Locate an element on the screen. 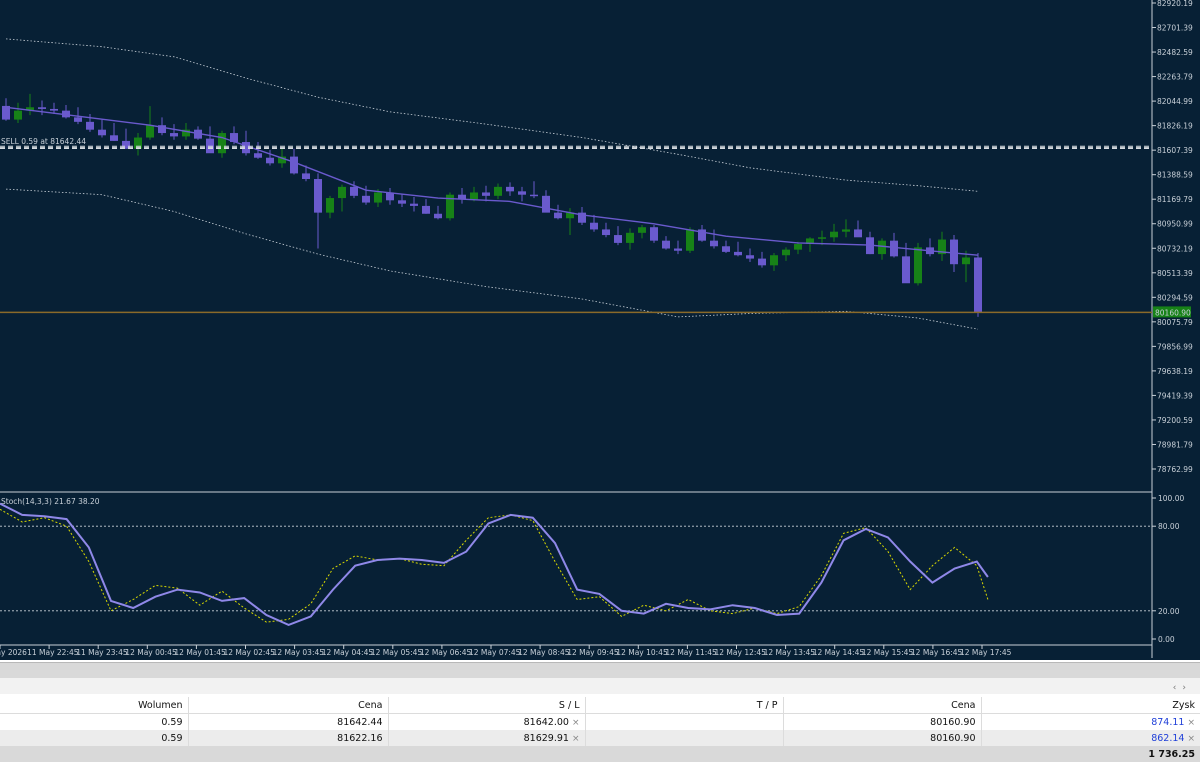 The height and width of the screenshot is (774, 1200). osc-label: Stoch(14,3,3) 21.67 38.20 is located at coordinates (50, 501).